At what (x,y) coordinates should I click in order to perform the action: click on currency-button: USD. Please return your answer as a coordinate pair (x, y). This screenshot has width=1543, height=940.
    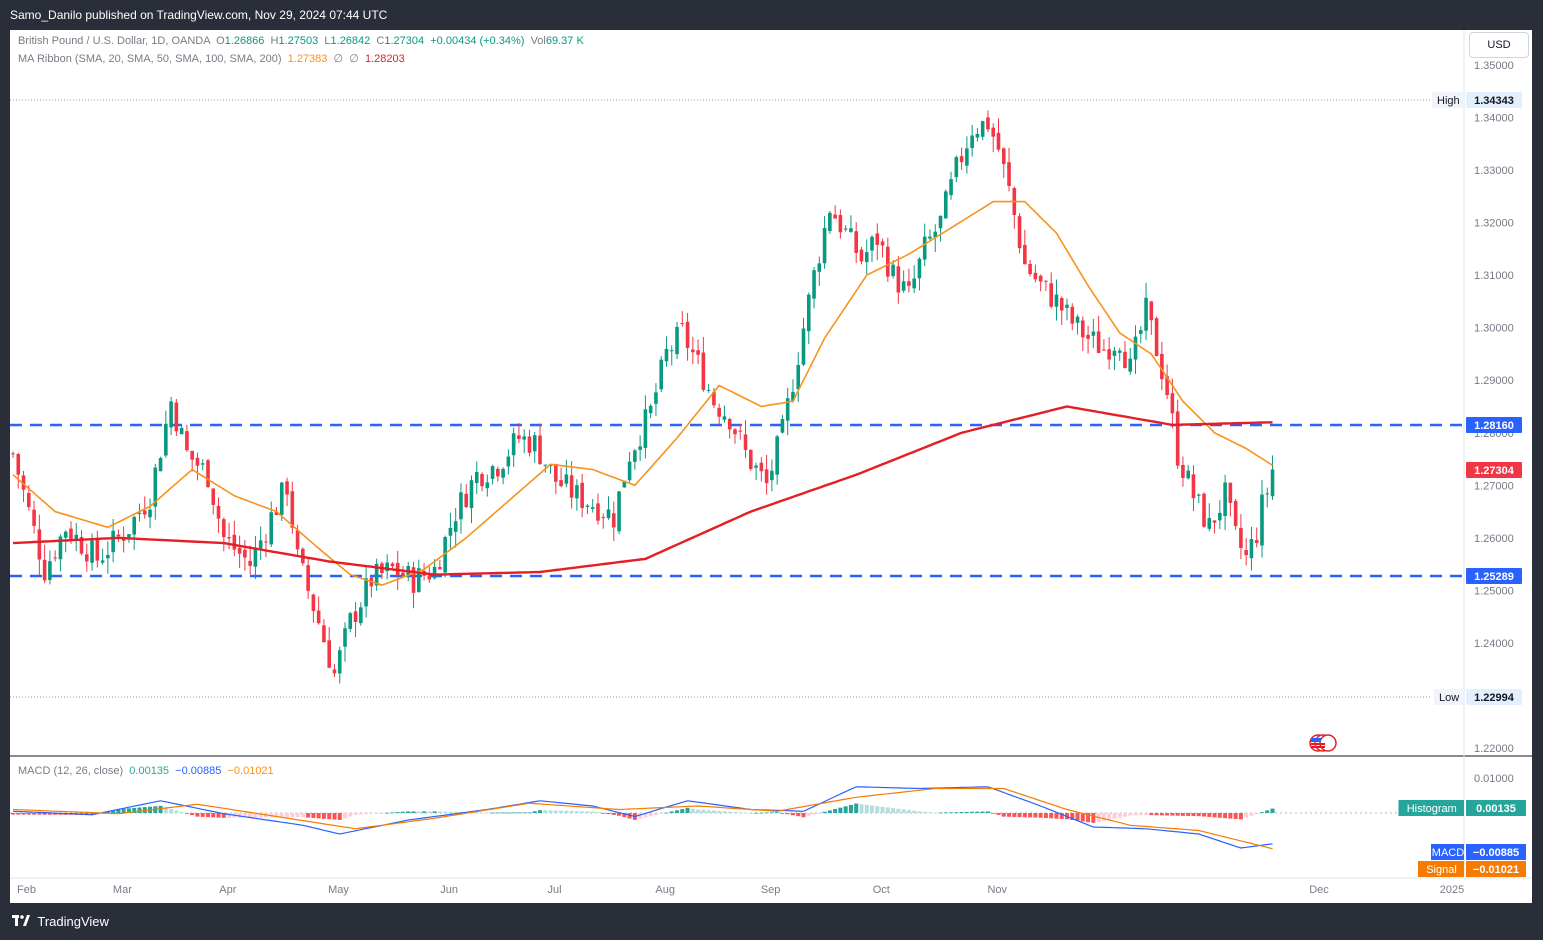
    Looking at the image, I should click on (1499, 45).